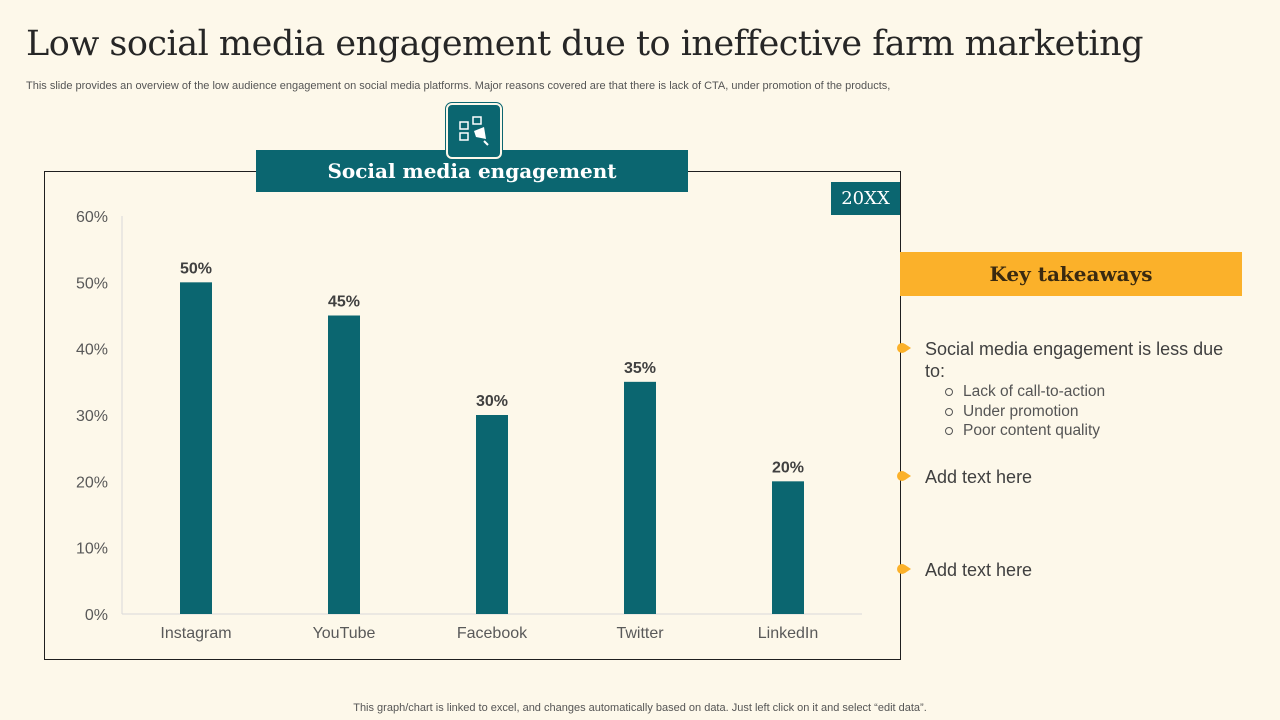  What do you see at coordinates (492, 633) in the screenshot?
I see `x-tick-label: Facebook` at bounding box center [492, 633].